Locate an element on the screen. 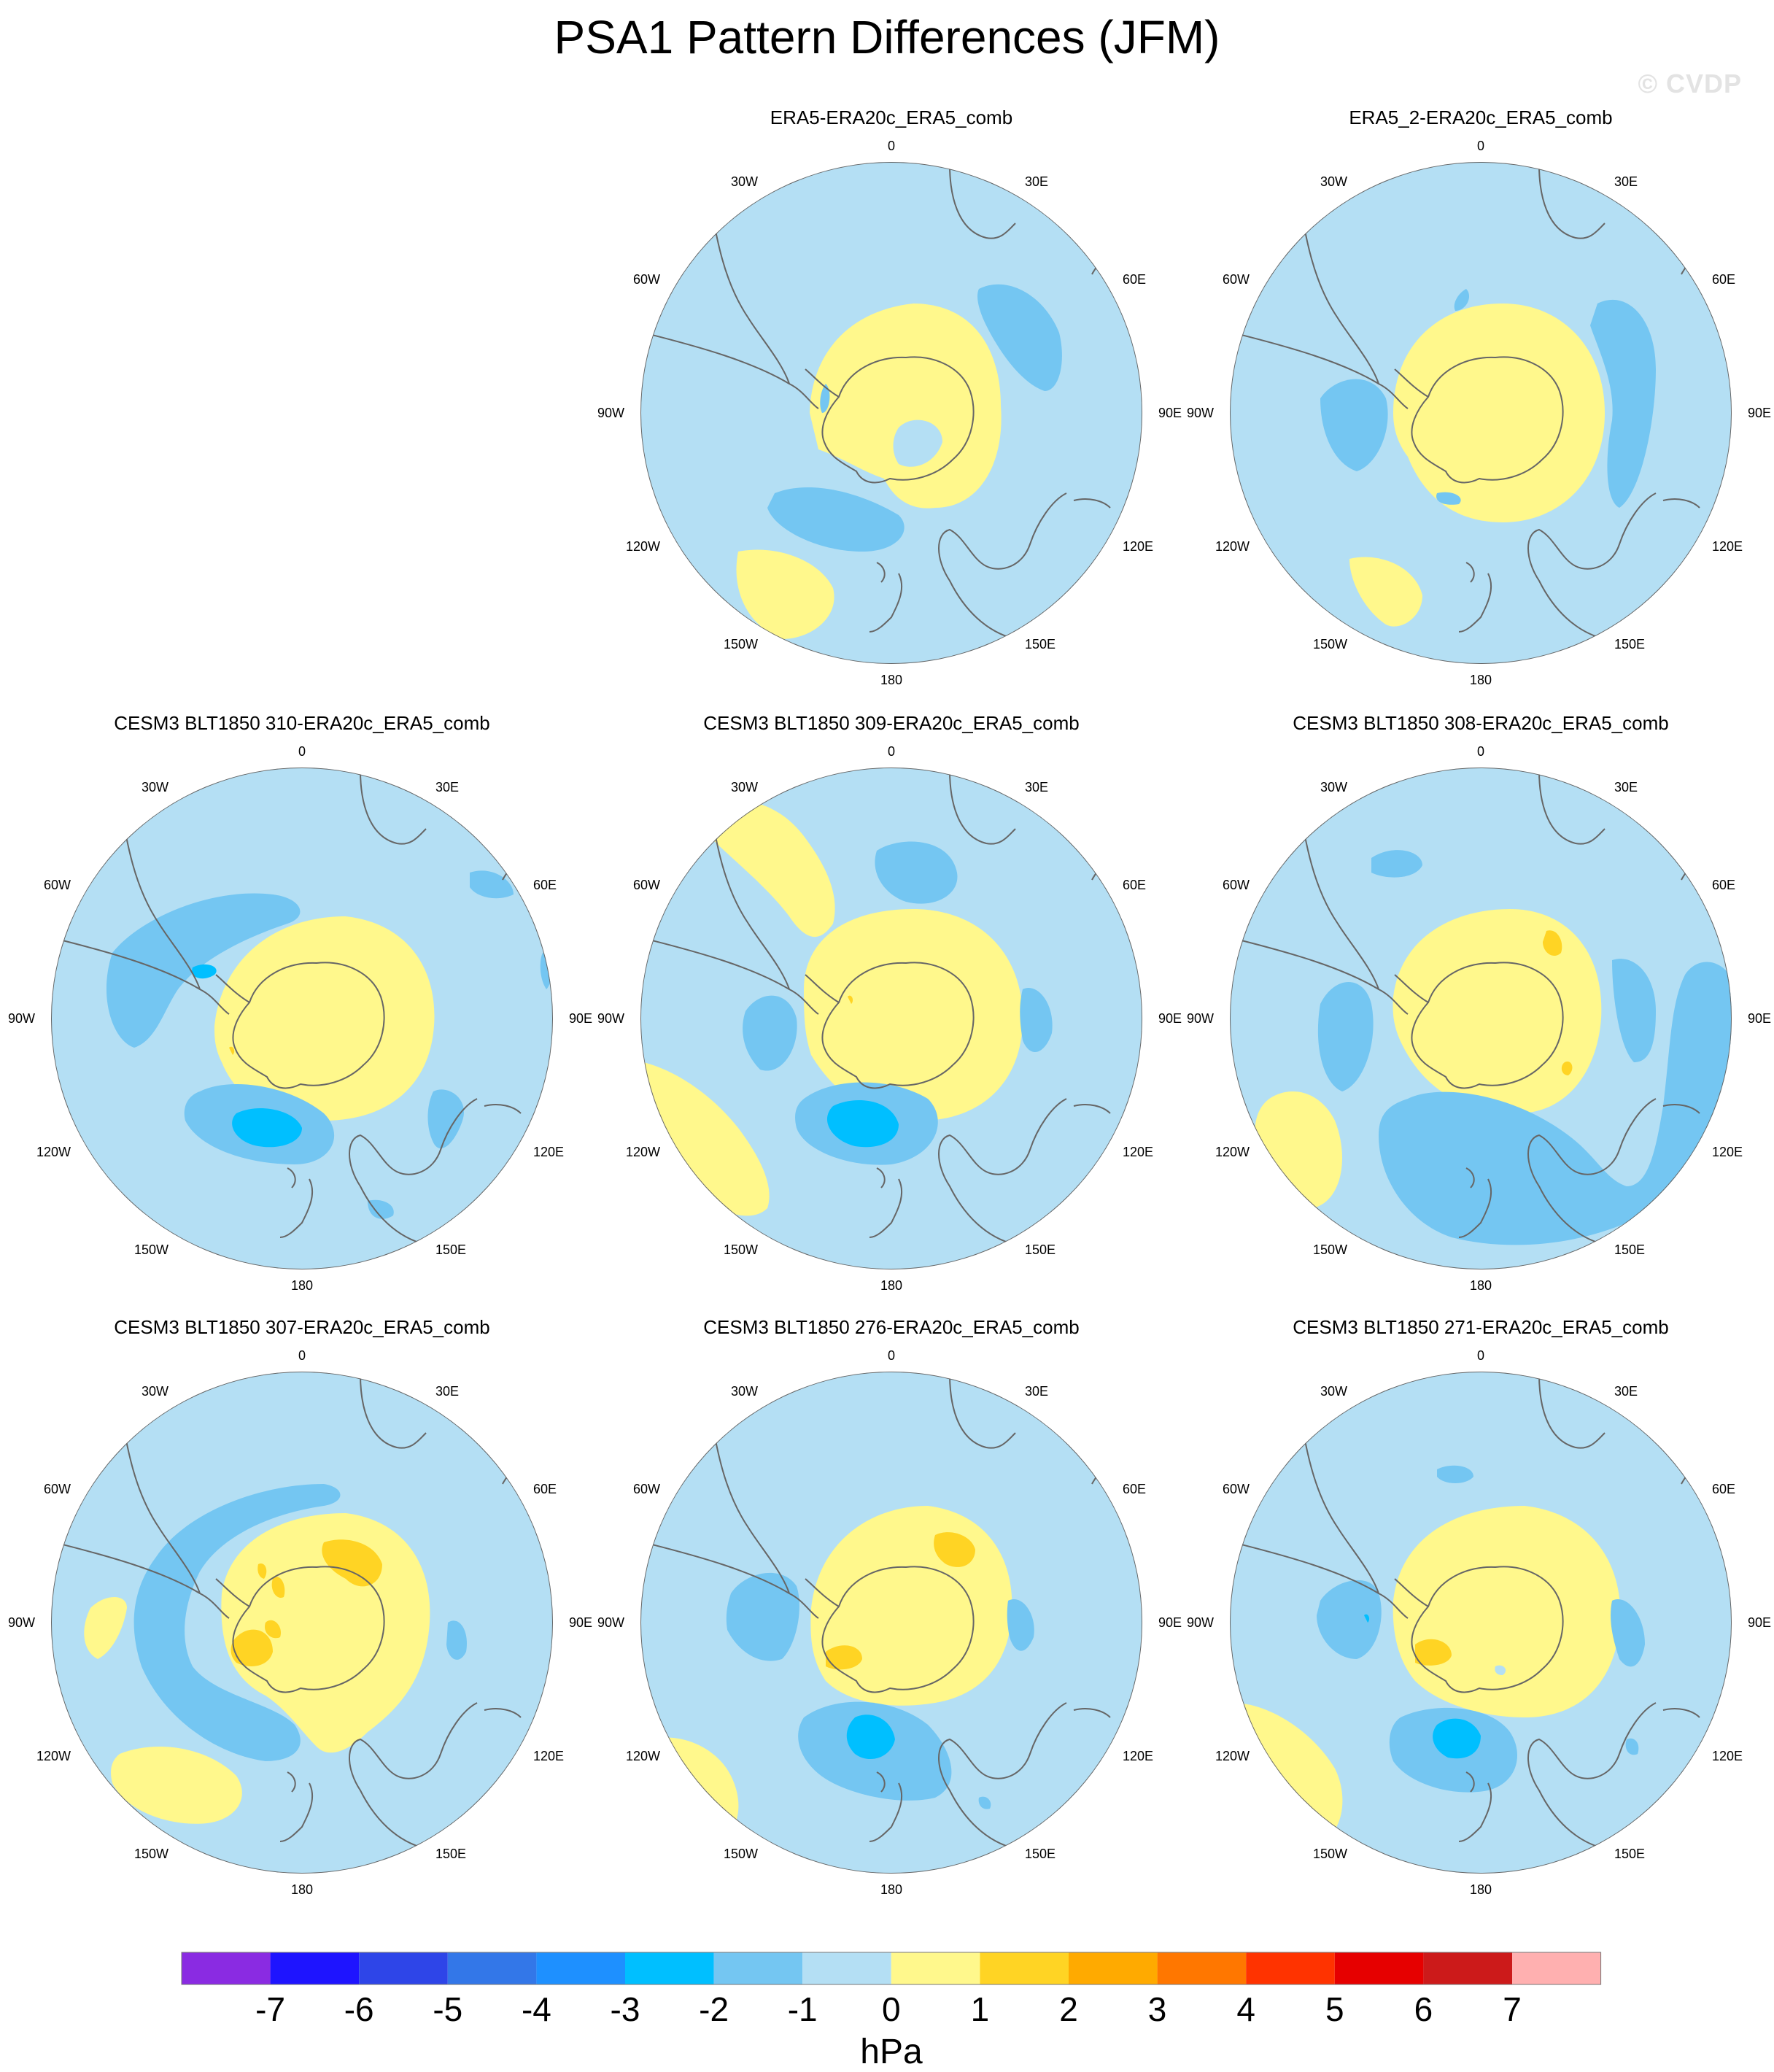 The image size is (1774, 2072). lon-label-6-8: 120W is located at coordinates (53, 1756).